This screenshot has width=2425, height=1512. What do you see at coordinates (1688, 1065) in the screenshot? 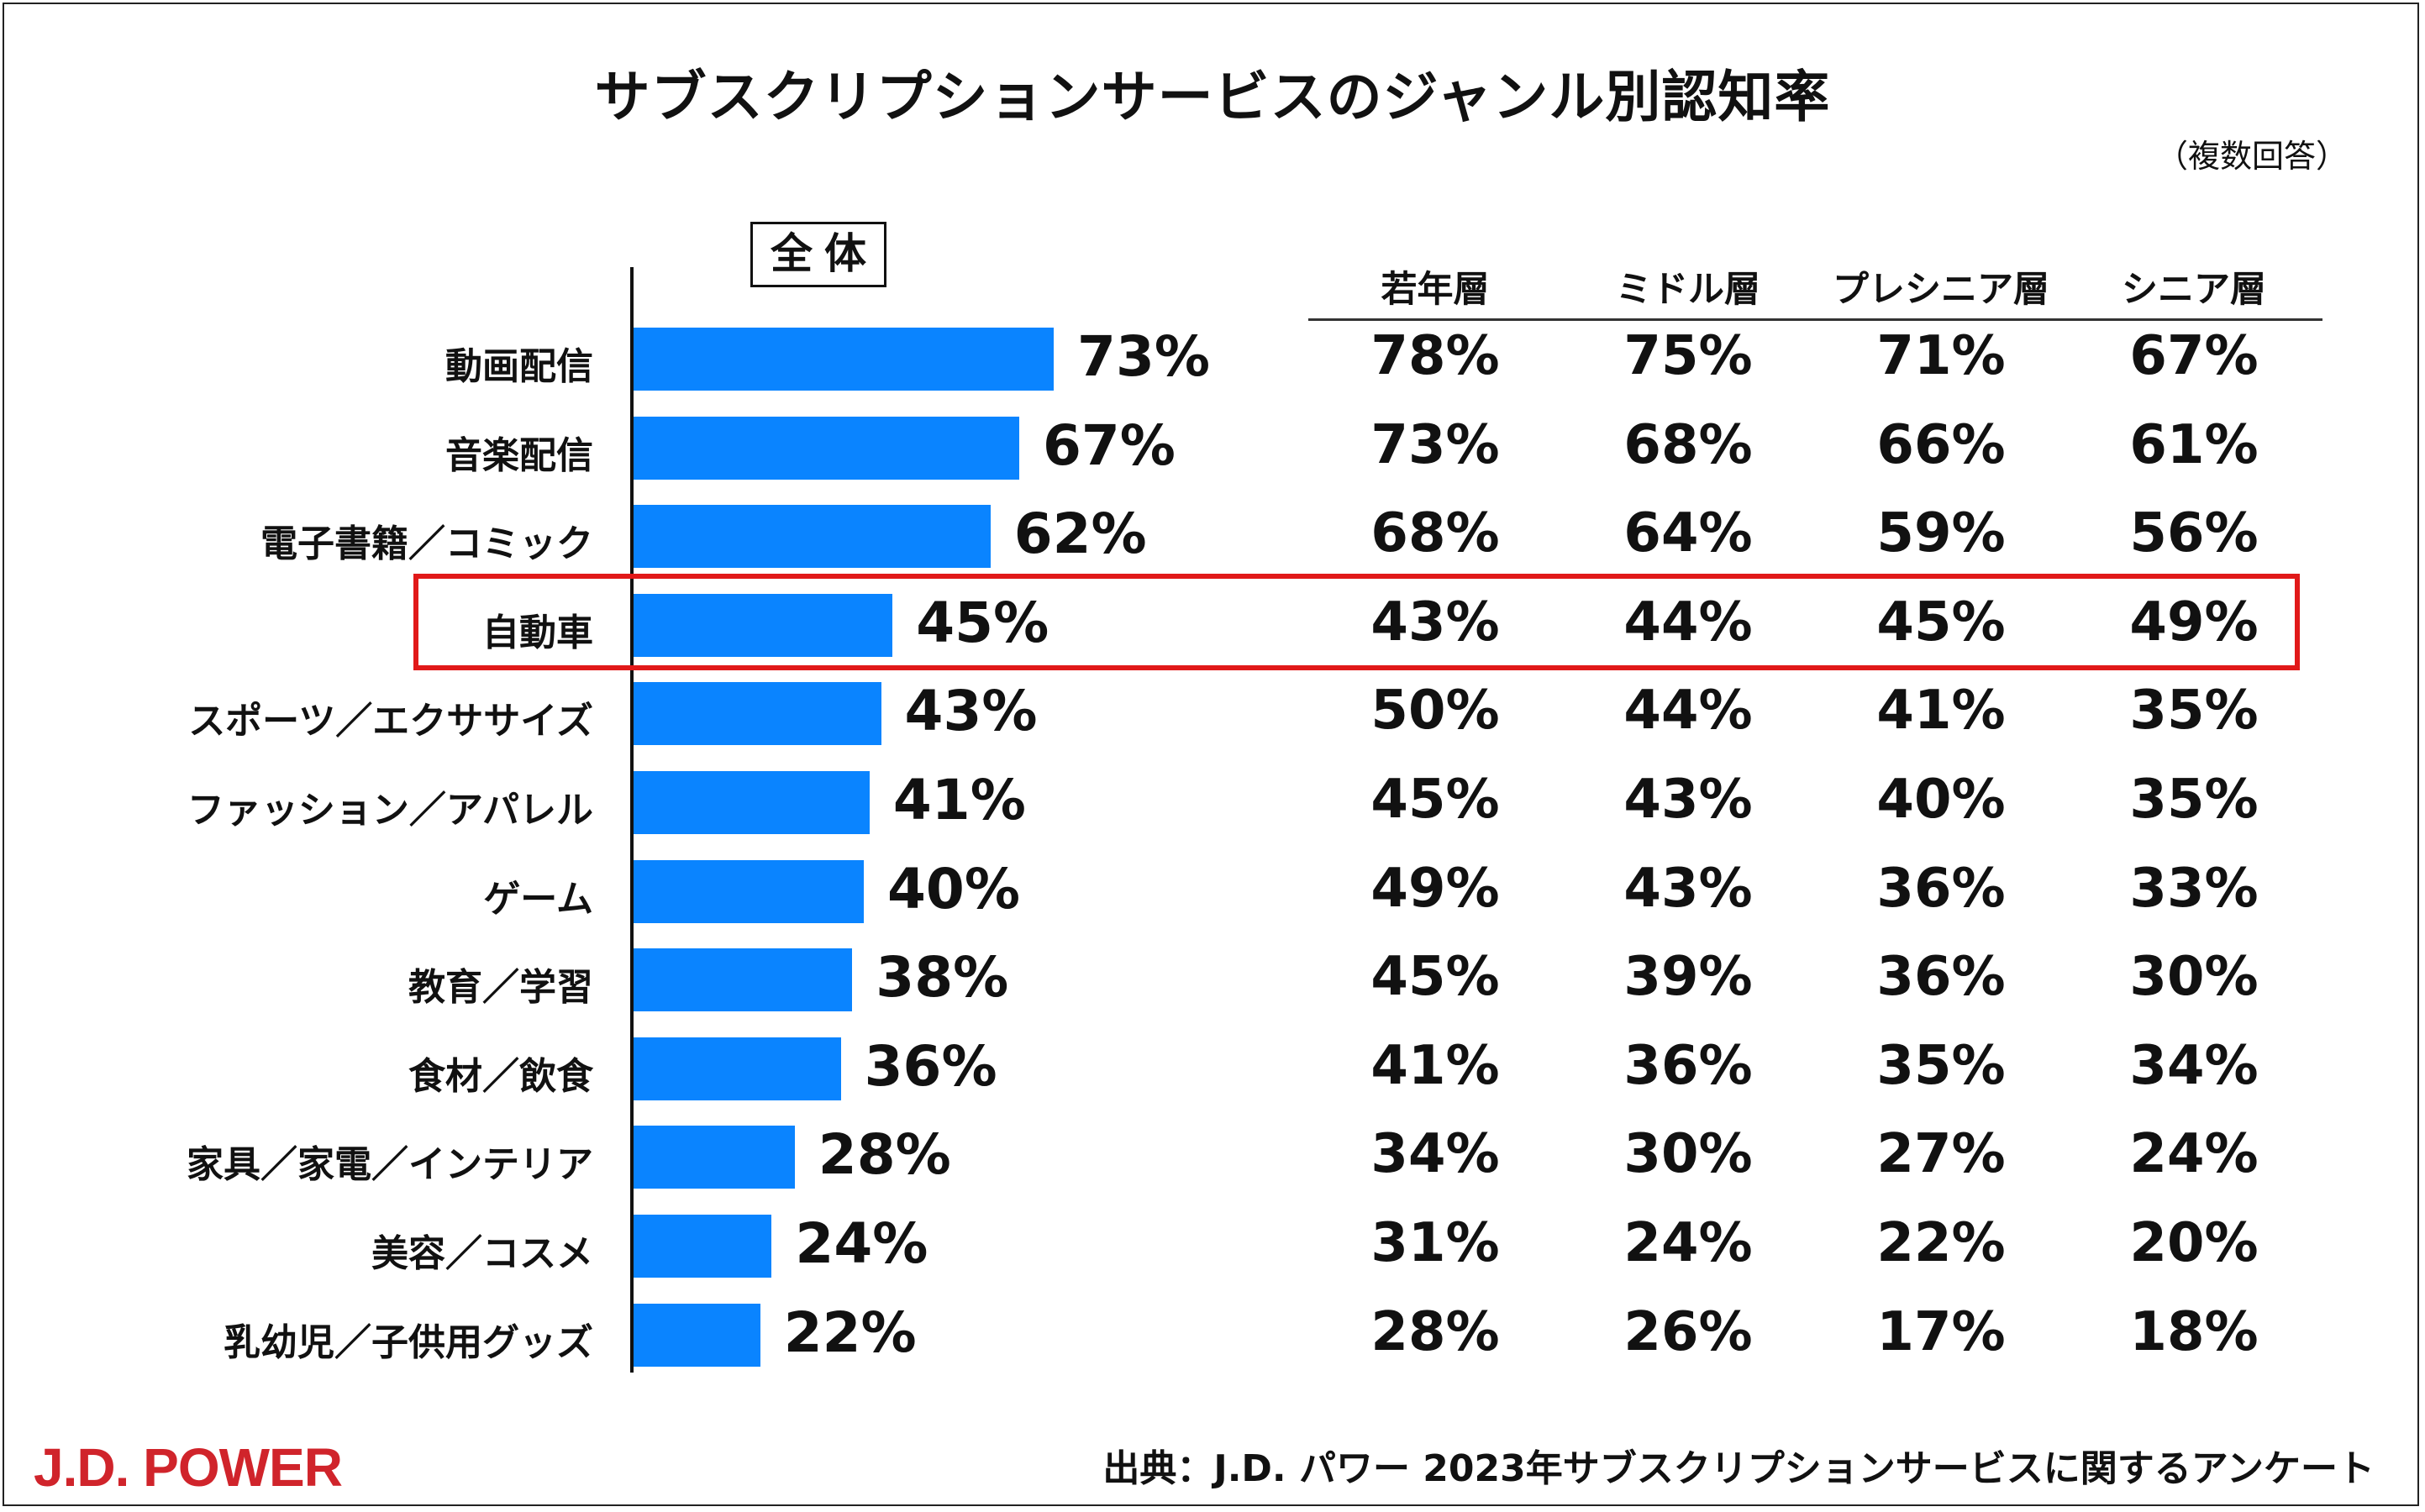
I see `value-cell-middle: 36%` at bounding box center [1688, 1065].